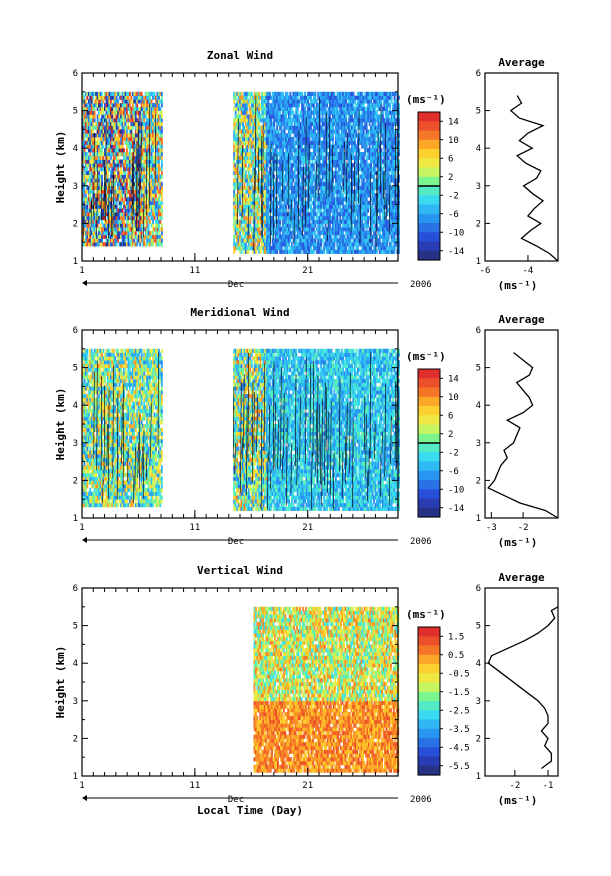 The height and width of the screenshot is (876, 611). I want to click on contour-line, so click(132, 197).